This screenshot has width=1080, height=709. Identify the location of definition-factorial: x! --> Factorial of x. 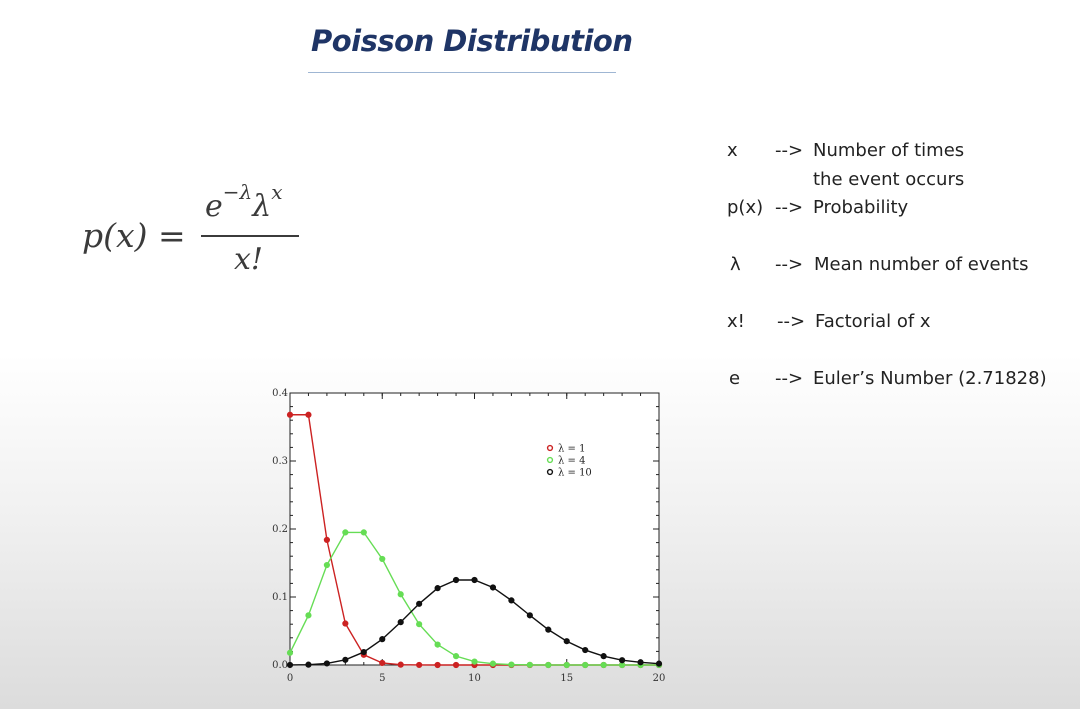
(897, 323).